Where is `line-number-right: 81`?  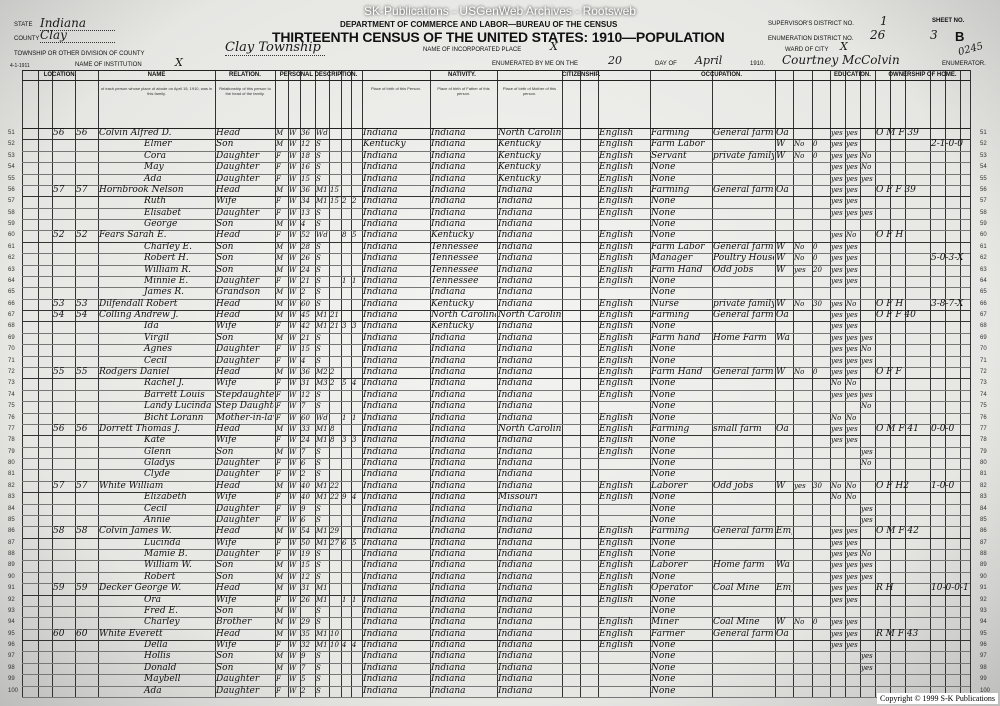
line-number-right: 81 is located at coordinates (983, 474).